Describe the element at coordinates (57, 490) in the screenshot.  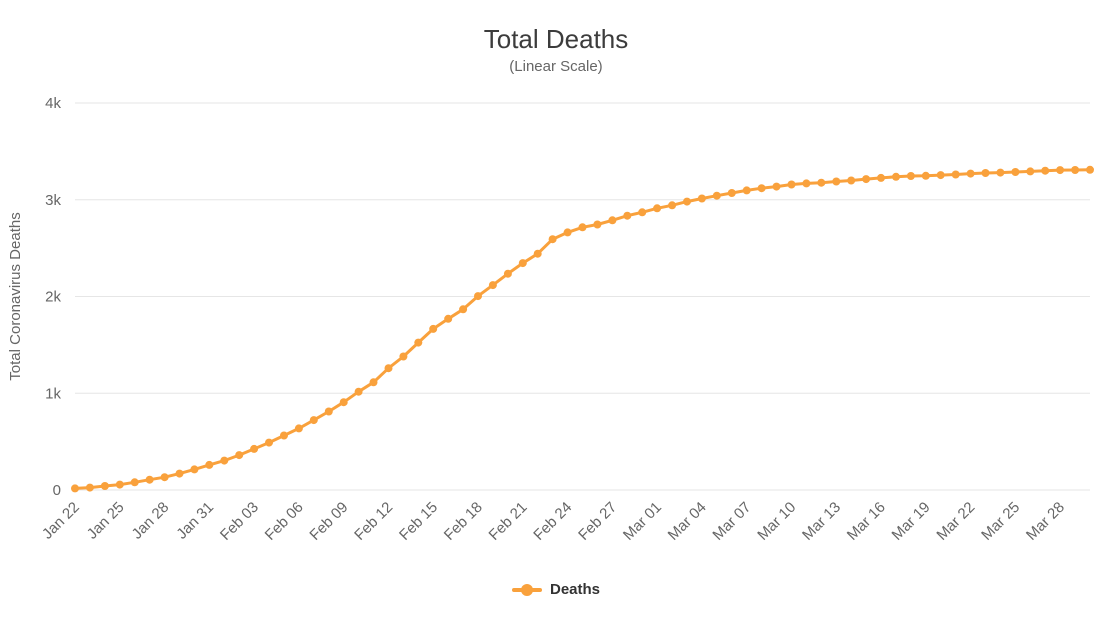
I see `y-tick-label: 0` at that location.